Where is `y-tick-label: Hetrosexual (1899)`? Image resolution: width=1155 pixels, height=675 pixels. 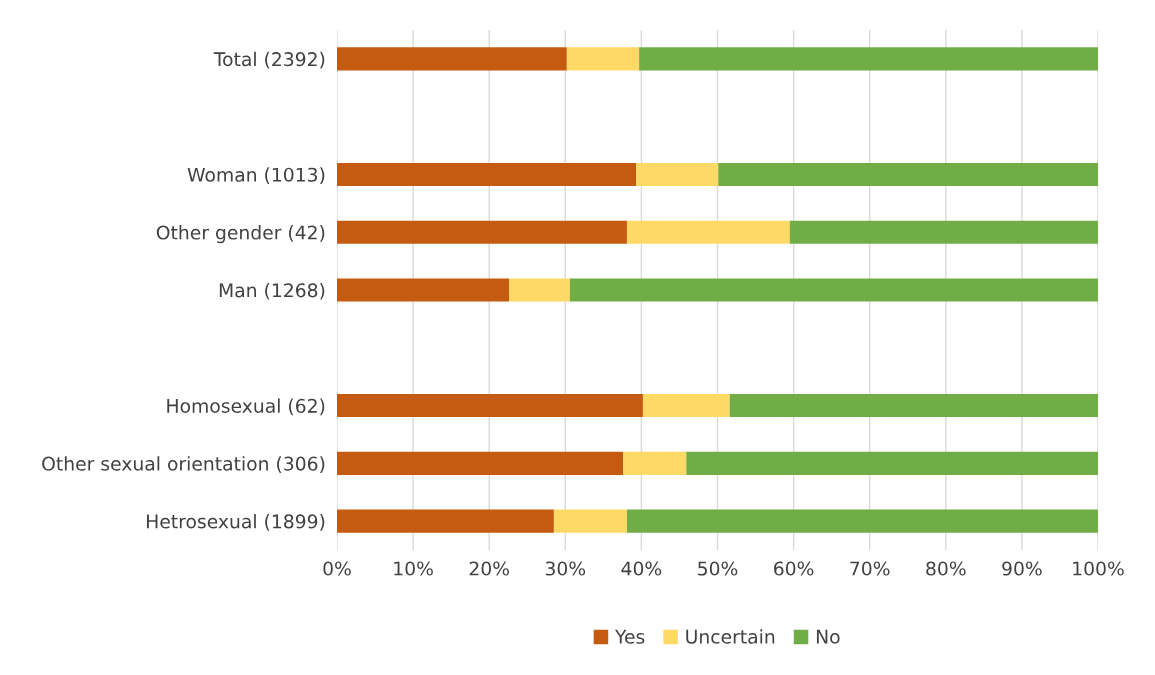
y-tick-label: Hetrosexual (1899) is located at coordinates (236, 522).